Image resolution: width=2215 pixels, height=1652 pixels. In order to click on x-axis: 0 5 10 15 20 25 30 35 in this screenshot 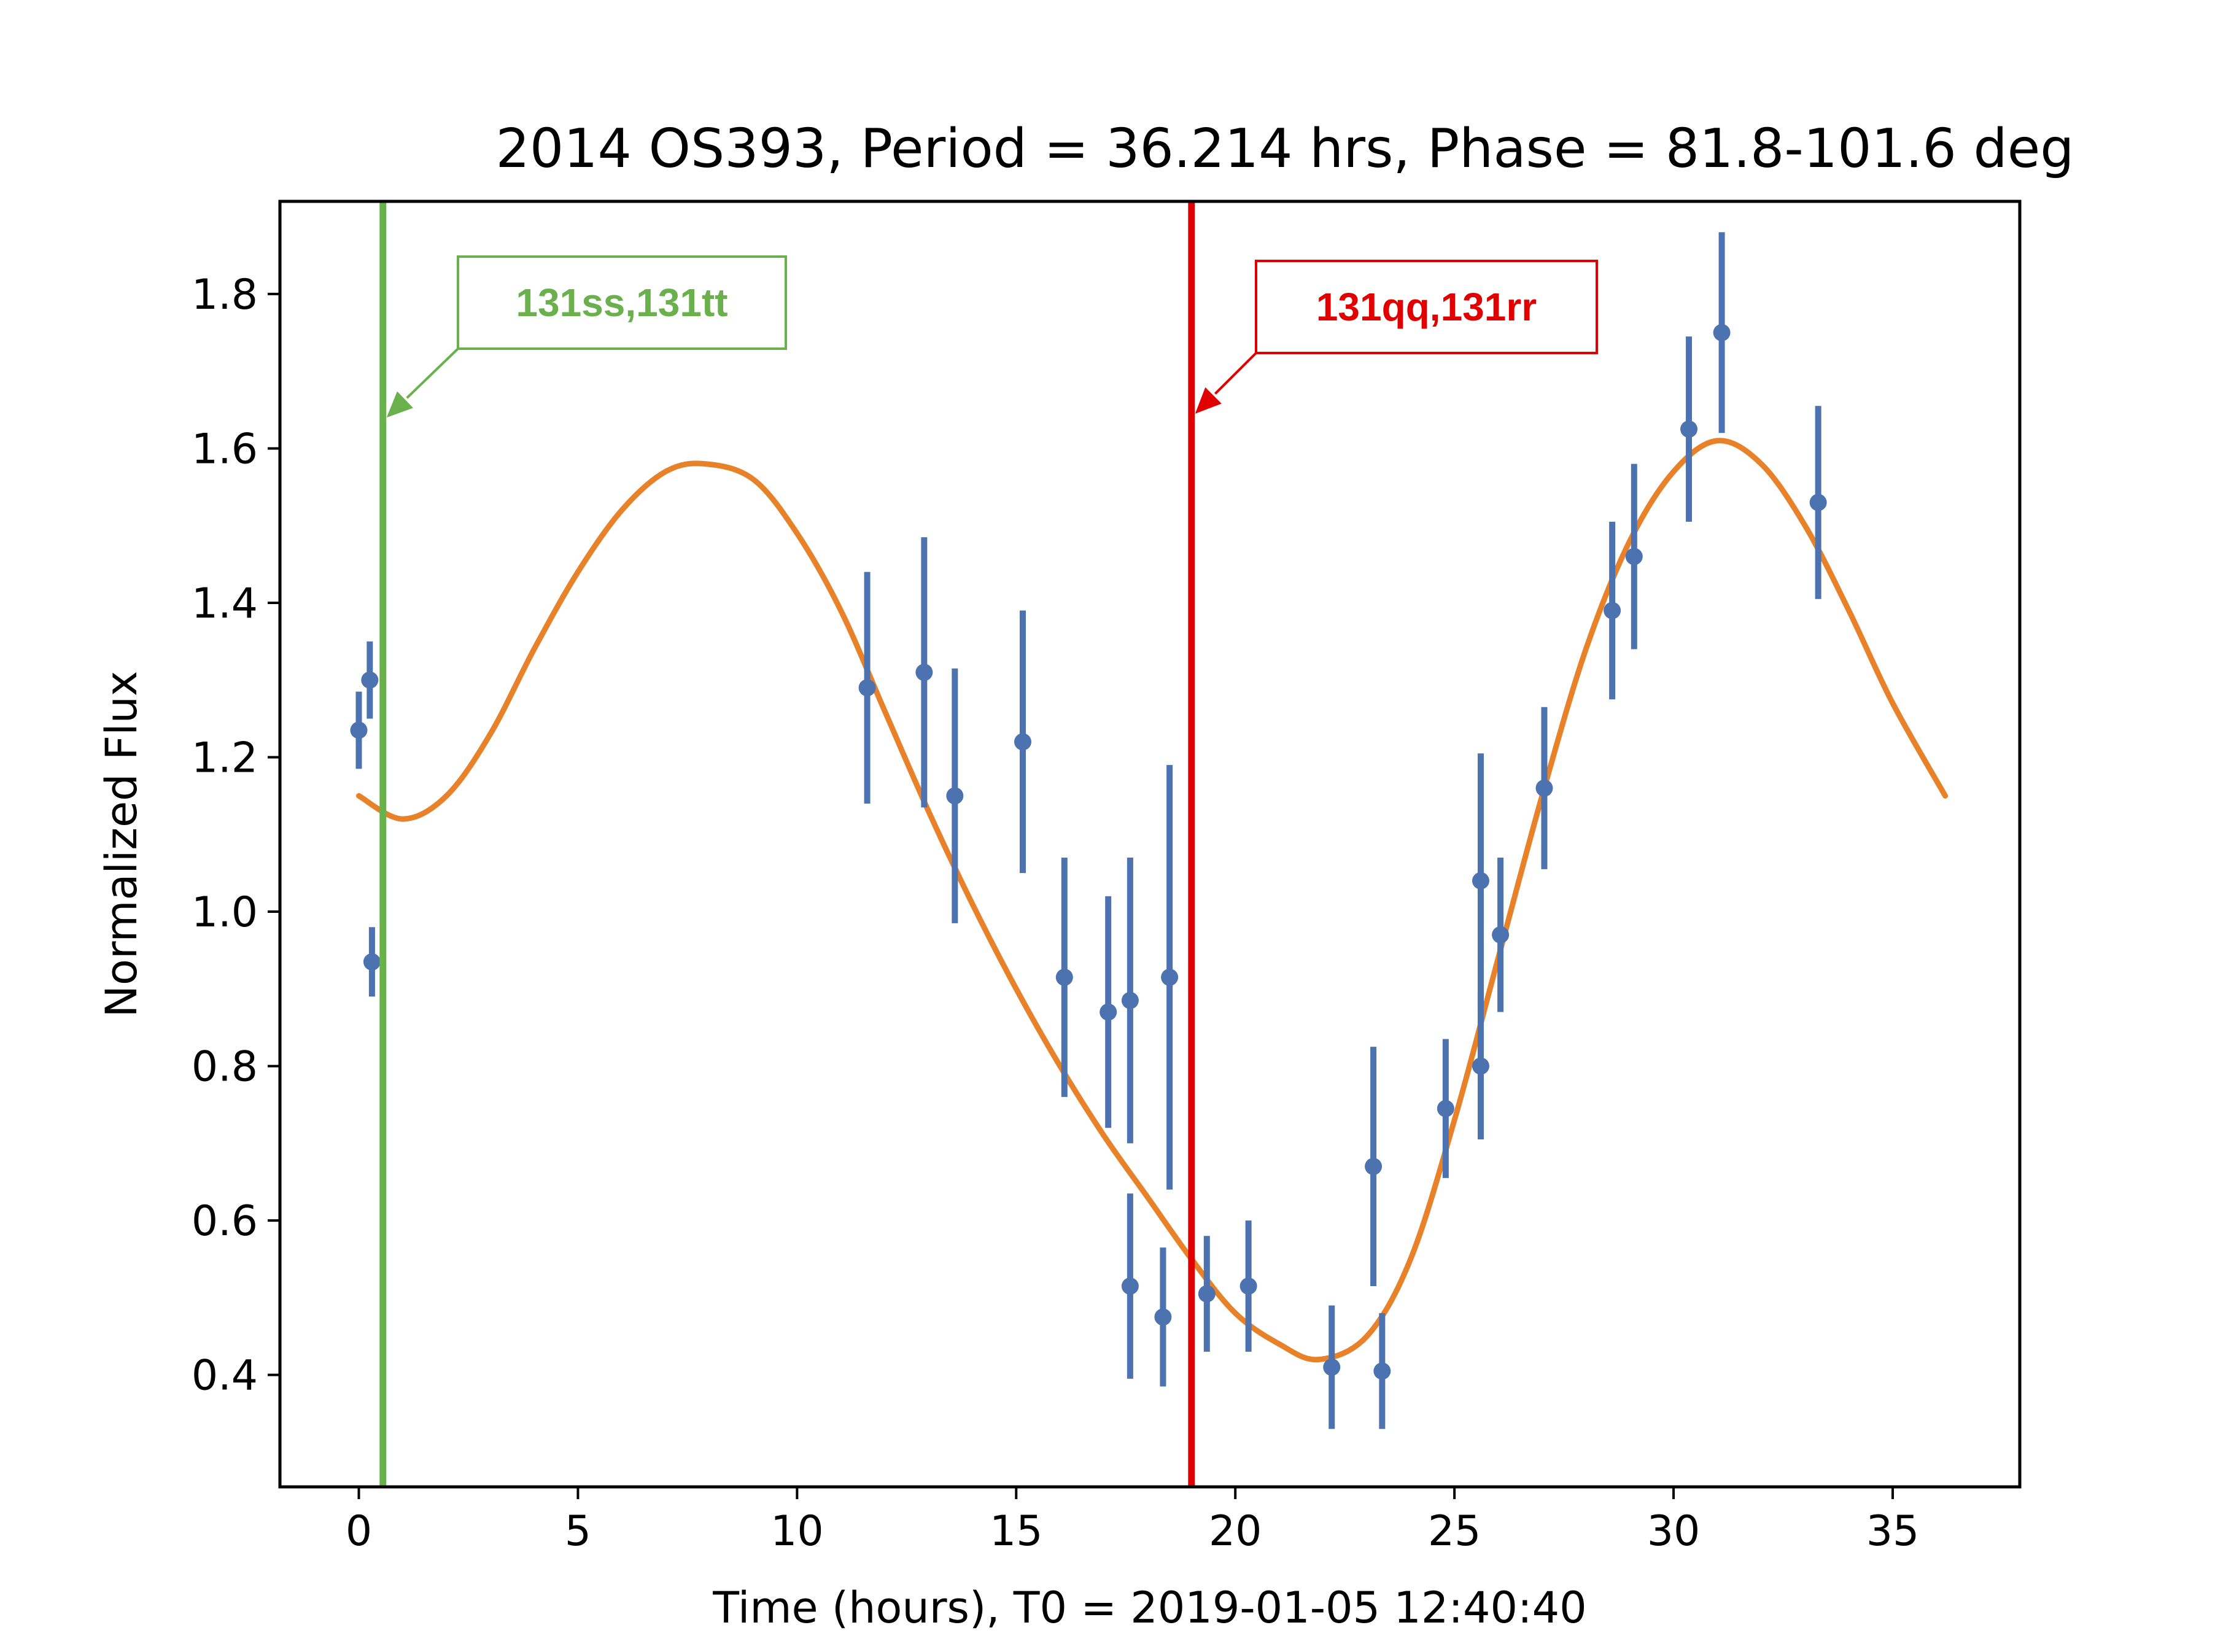, I will do `click(1132, 1521)`.